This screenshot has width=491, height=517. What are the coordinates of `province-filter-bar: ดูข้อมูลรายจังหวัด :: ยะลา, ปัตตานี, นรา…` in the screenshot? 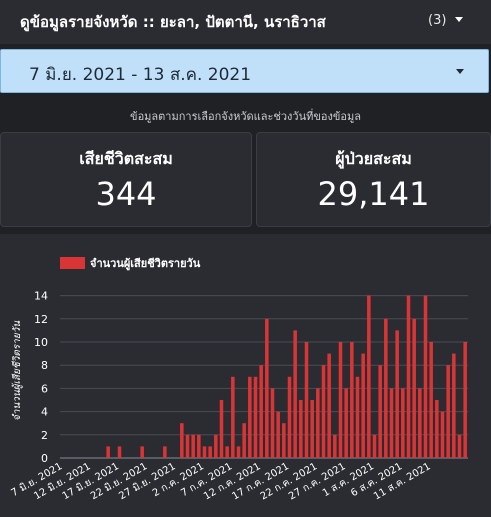 It's located at (245, 22).